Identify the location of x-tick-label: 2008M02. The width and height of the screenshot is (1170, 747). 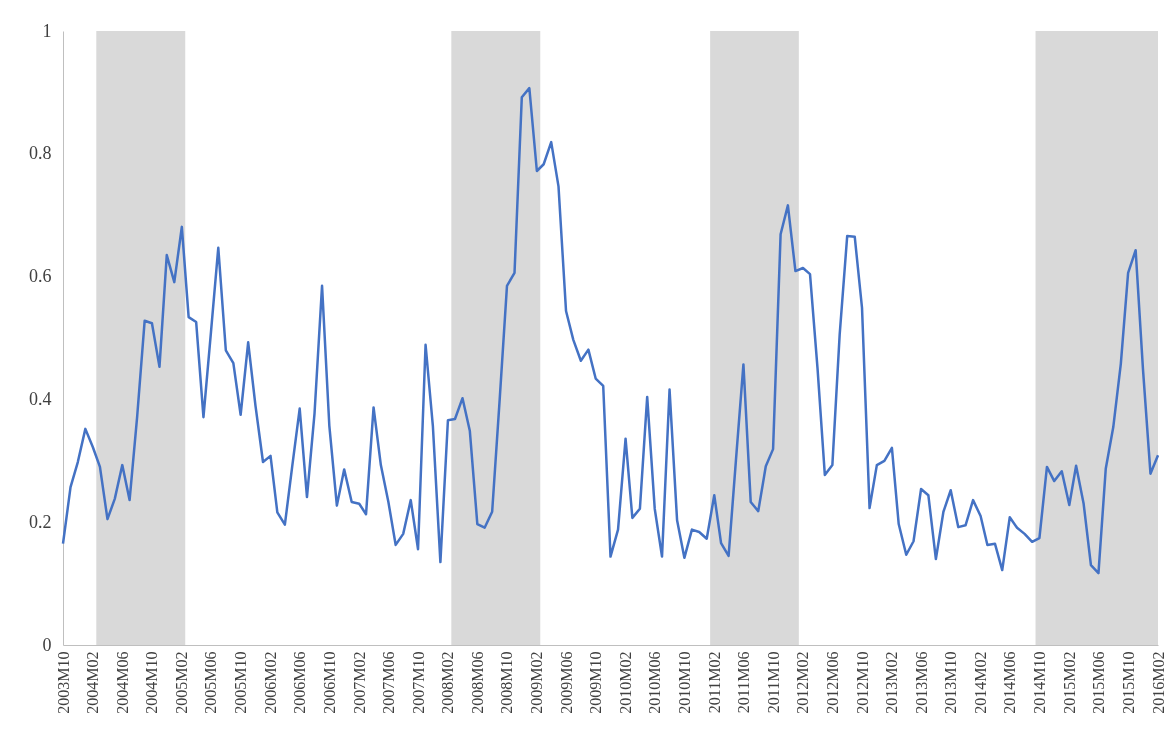
(448, 682).